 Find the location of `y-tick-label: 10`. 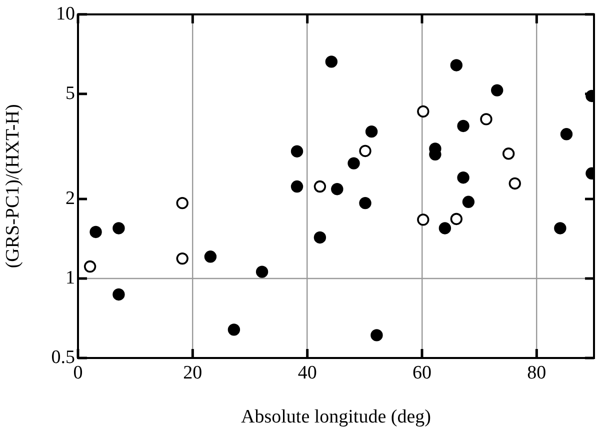

y-tick-label: 10 is located at coordinates (65, 13).